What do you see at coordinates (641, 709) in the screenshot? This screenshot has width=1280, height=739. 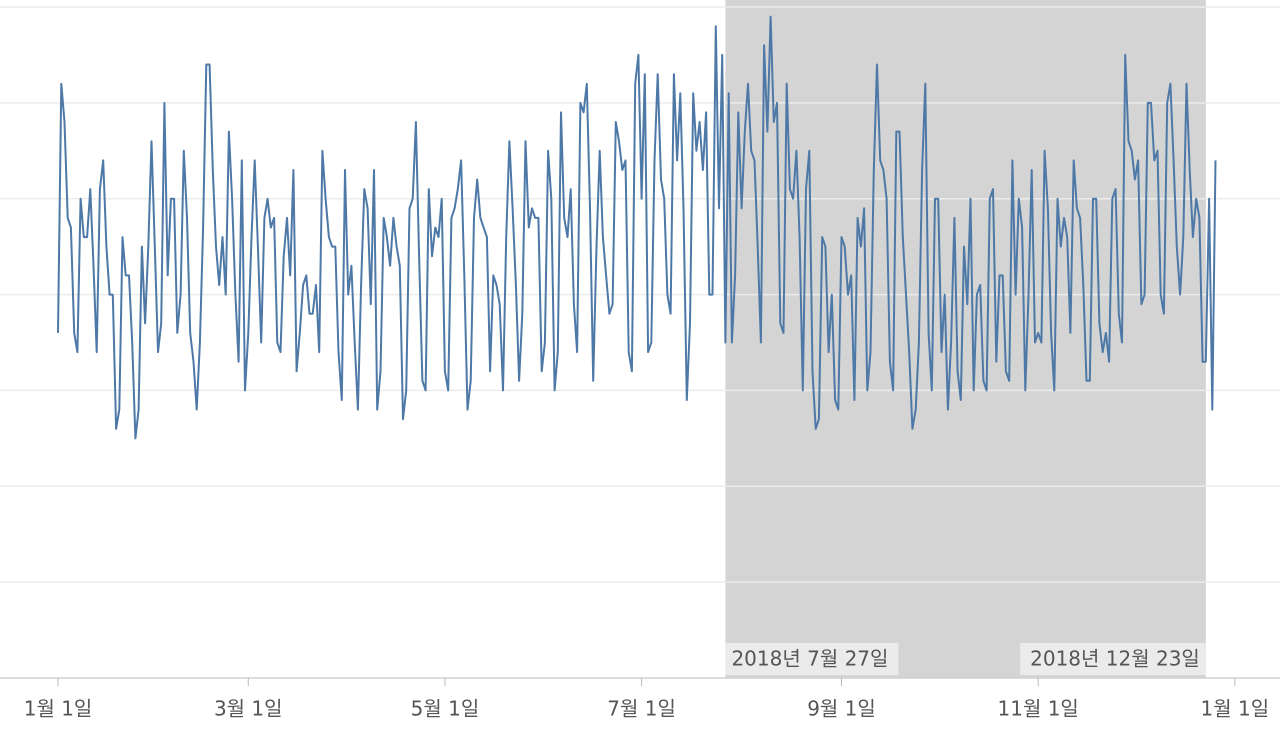 I see `x-tick-label: 7월 1일` at bounding box center [641, 709].